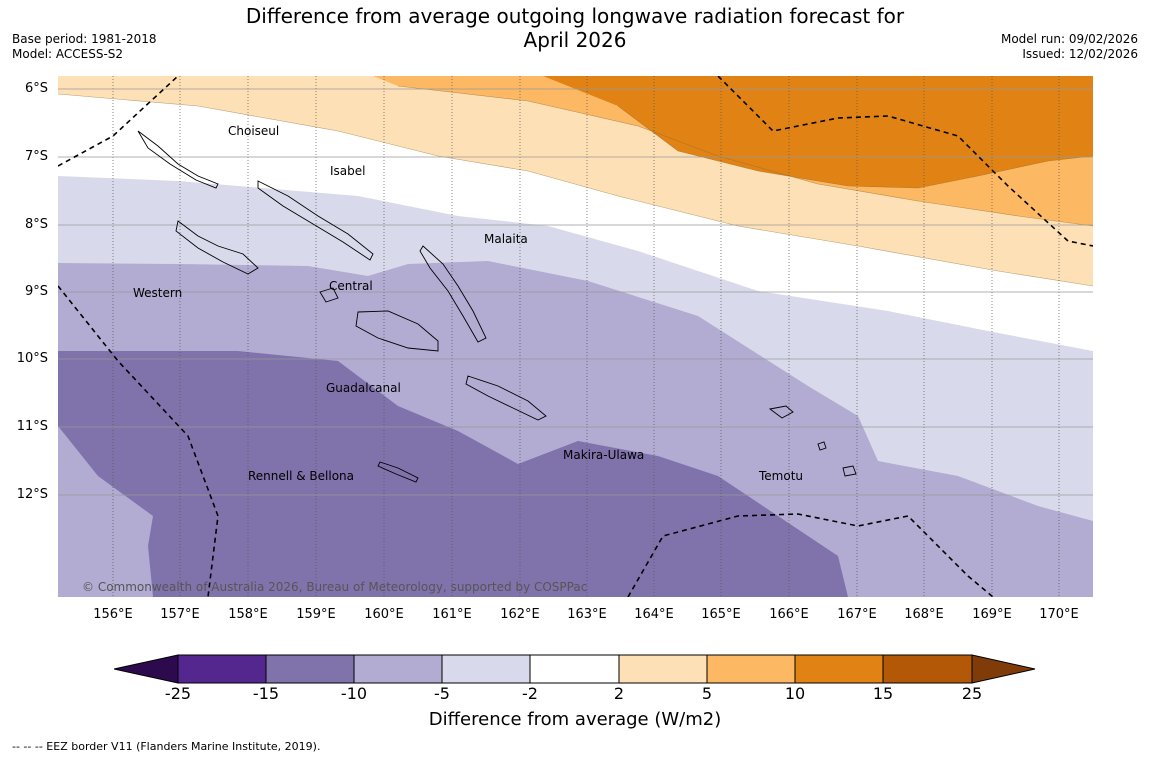  What do you see at coordinates (397, 331) in the screenshot?
I see `island-guadalcanal` at bounding box center [397, 331].